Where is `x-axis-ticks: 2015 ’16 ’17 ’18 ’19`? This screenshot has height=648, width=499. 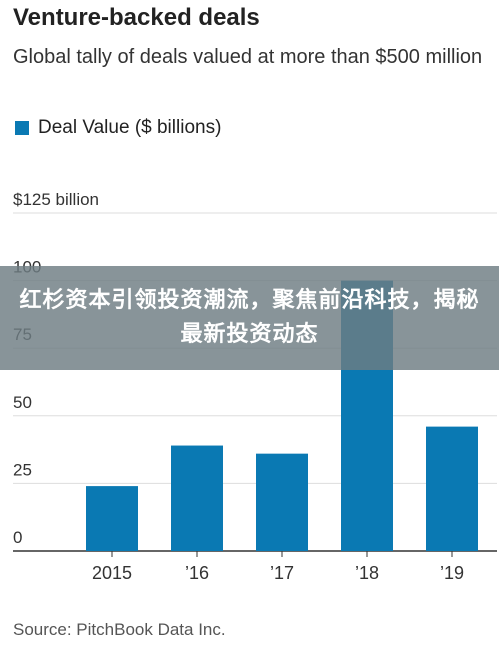 x-axis-ticks: 2015 ’16 ’17 ’18 ’19 is located at coordinates (278, 567).